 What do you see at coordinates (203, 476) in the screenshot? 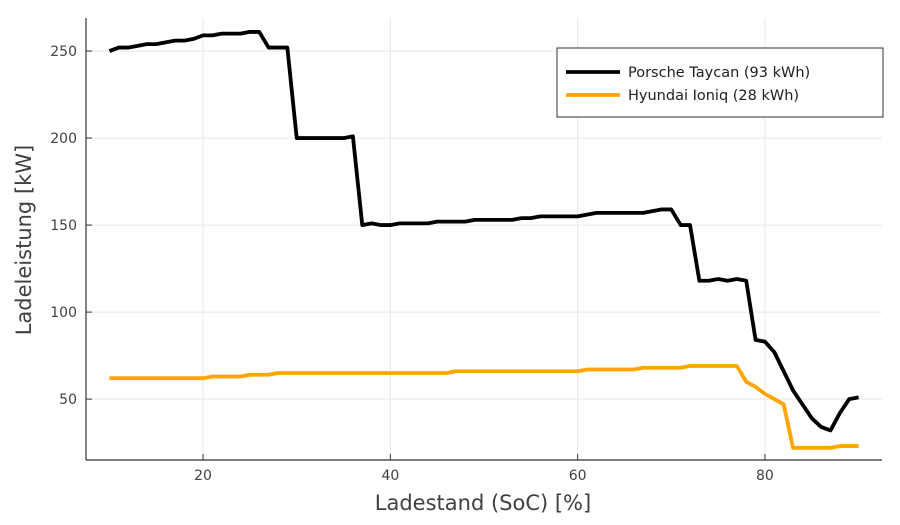
I see `x-tick-label: 20` at bounding box center [203, 476].